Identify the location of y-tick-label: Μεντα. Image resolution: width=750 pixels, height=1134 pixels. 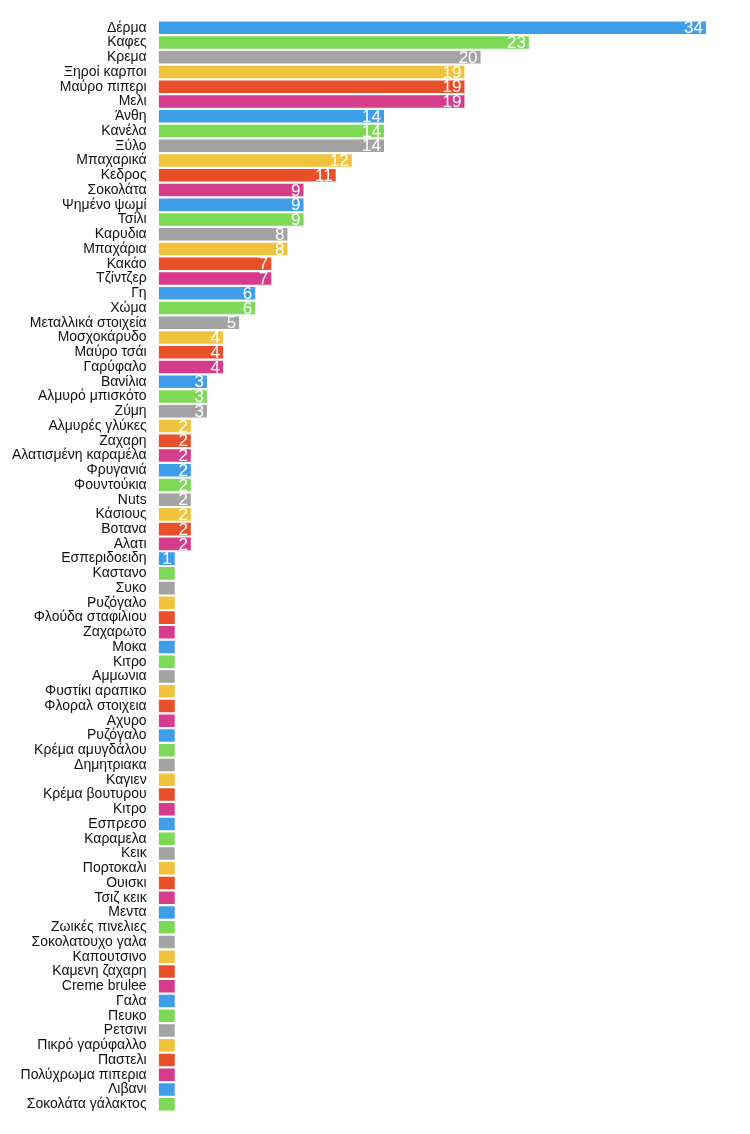
(127, 911).